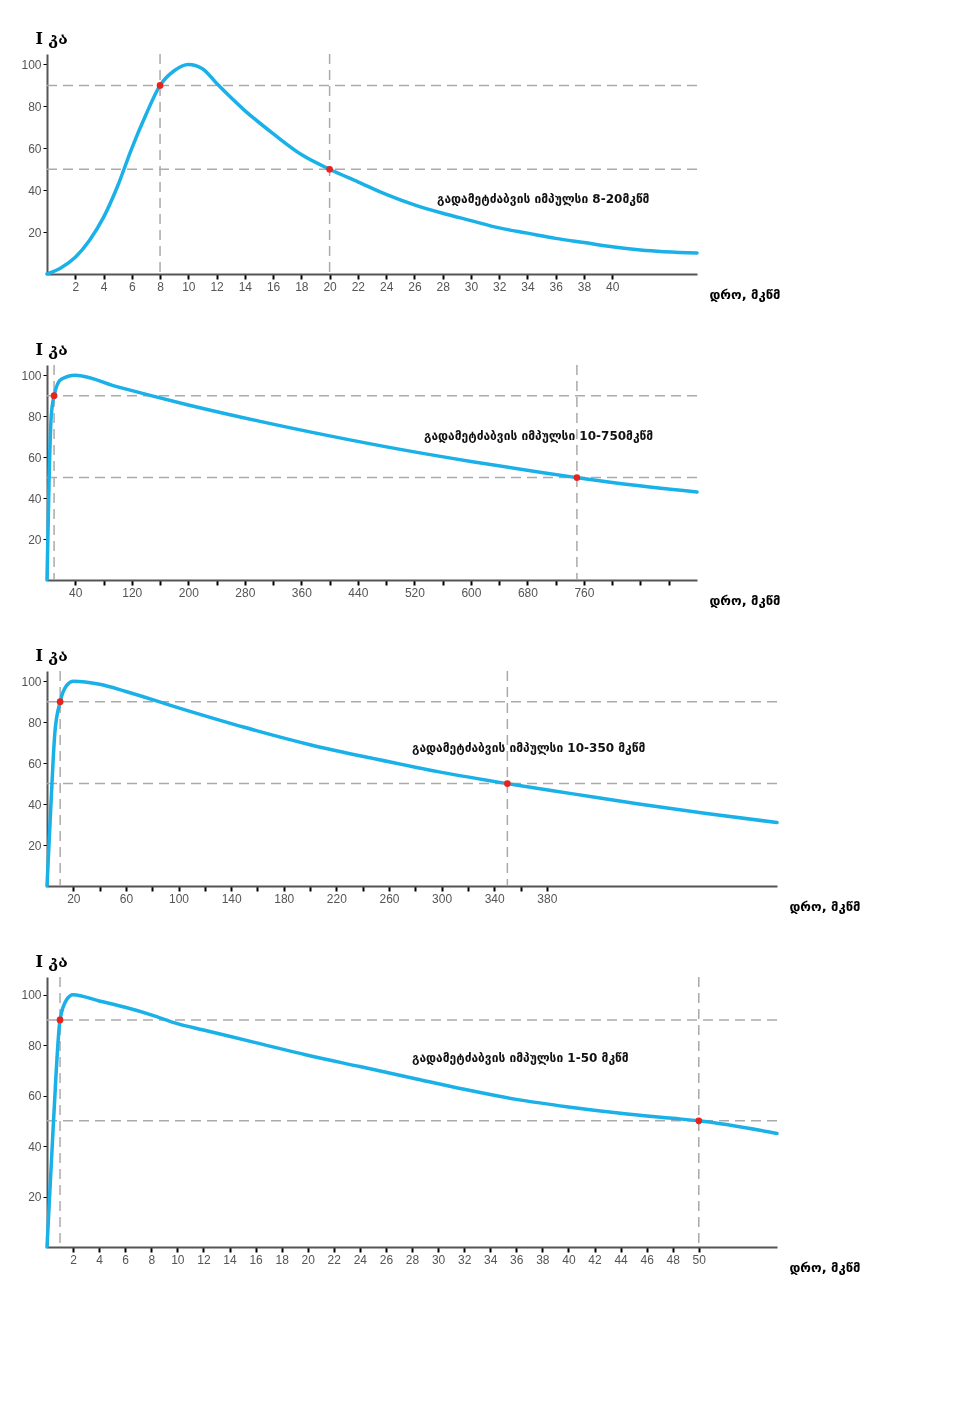 The width and height of the screenshot is (971, 1414). I want to click on x-tick-label: 48, so click(673, 1259).